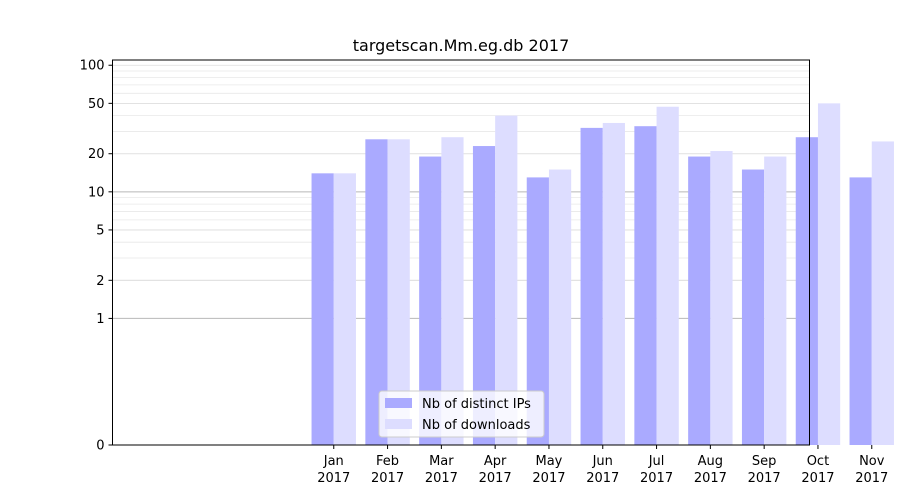 The image size is (900, 500). Describe the element at coordinates (461, 45) in the screenshot. I see `chart-title: targetscan.Mm.eg.db 2017` at that location.